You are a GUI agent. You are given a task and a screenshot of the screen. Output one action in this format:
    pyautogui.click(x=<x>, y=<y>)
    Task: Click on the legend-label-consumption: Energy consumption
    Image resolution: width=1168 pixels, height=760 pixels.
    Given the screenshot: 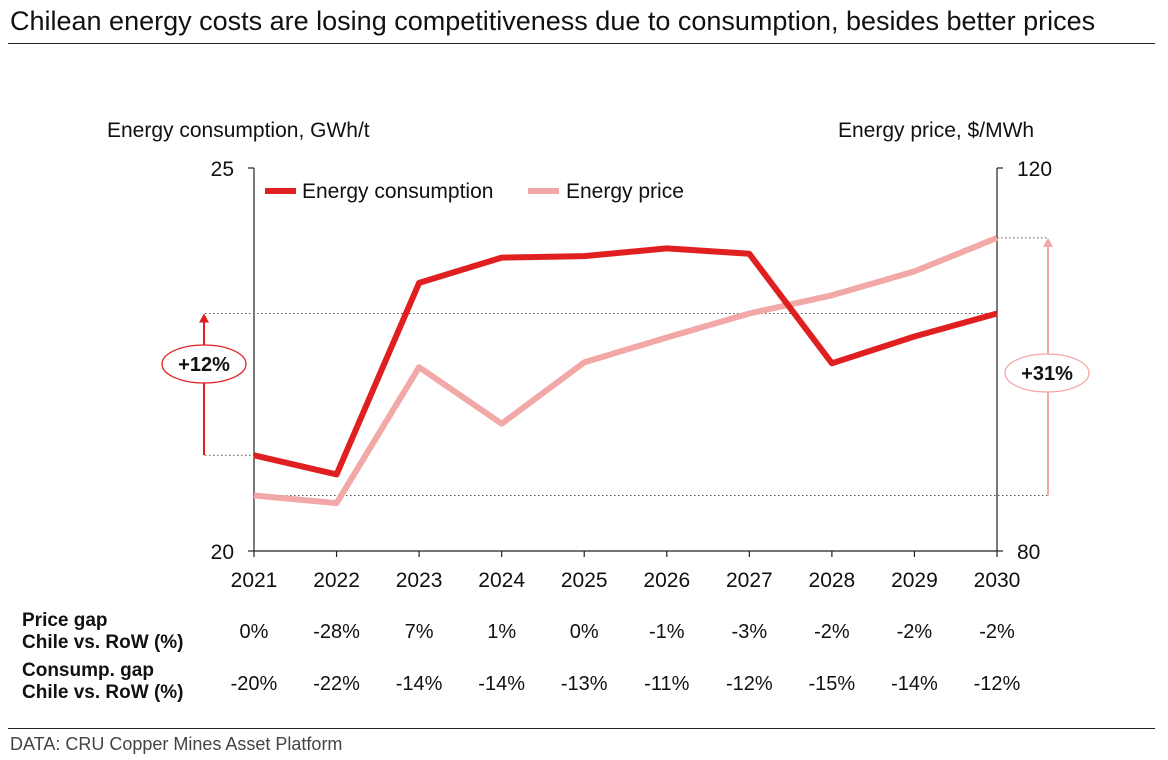 What is the action you would take?
    pyautogui.click(x=397, y=191)
    